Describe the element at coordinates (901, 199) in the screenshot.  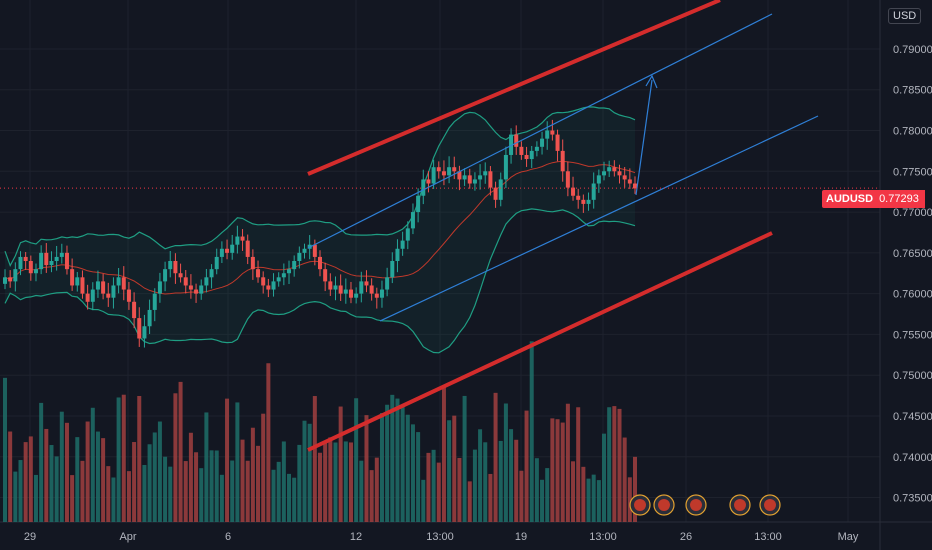
I see `last-price-value: 0.77293` at that location.